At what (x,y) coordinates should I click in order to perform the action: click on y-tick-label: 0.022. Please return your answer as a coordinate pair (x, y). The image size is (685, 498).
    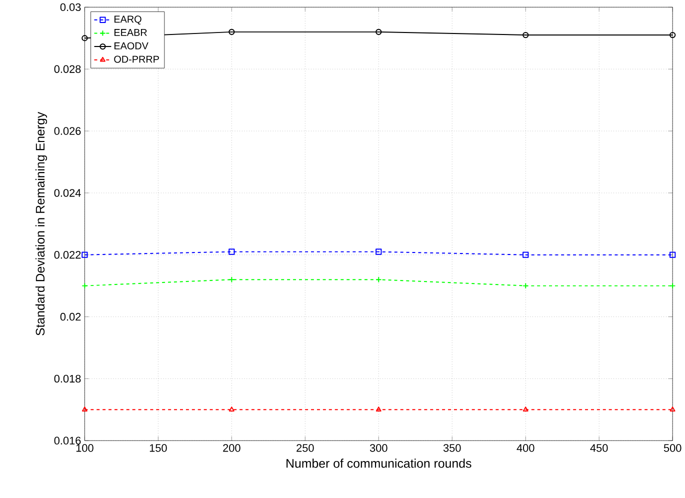
    Looking at the image, I should click on (67, 254).